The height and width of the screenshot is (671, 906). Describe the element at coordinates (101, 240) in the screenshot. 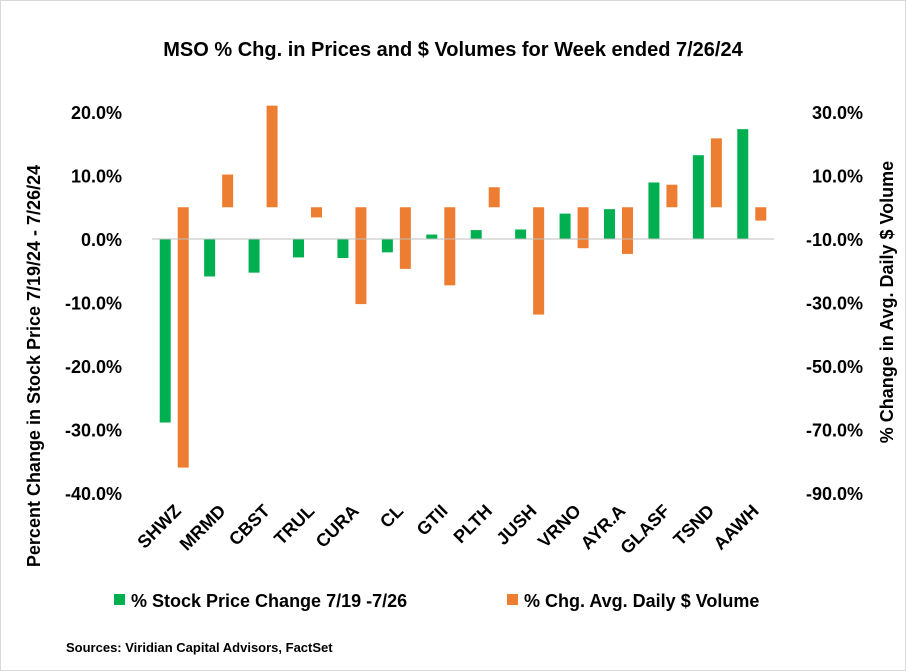

I see `y-tick-label: 0.0%` at that location.